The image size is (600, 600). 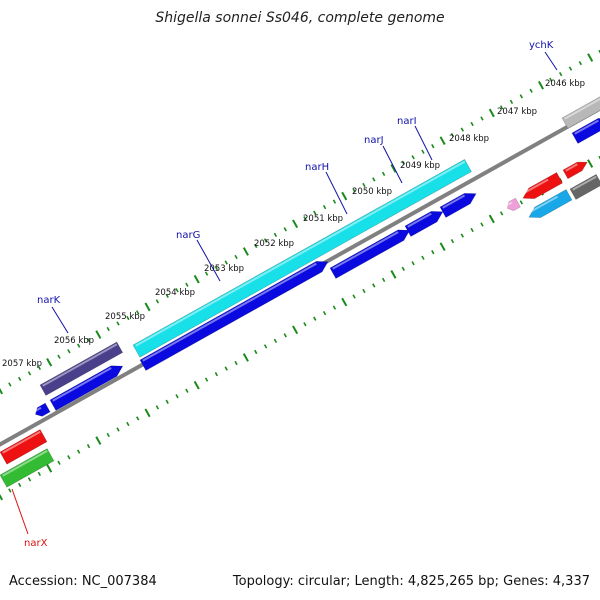 What do you see at coordinates (424, 224) in the screenshot?
I see `narJ-feature` at bounding box center [424, 224].